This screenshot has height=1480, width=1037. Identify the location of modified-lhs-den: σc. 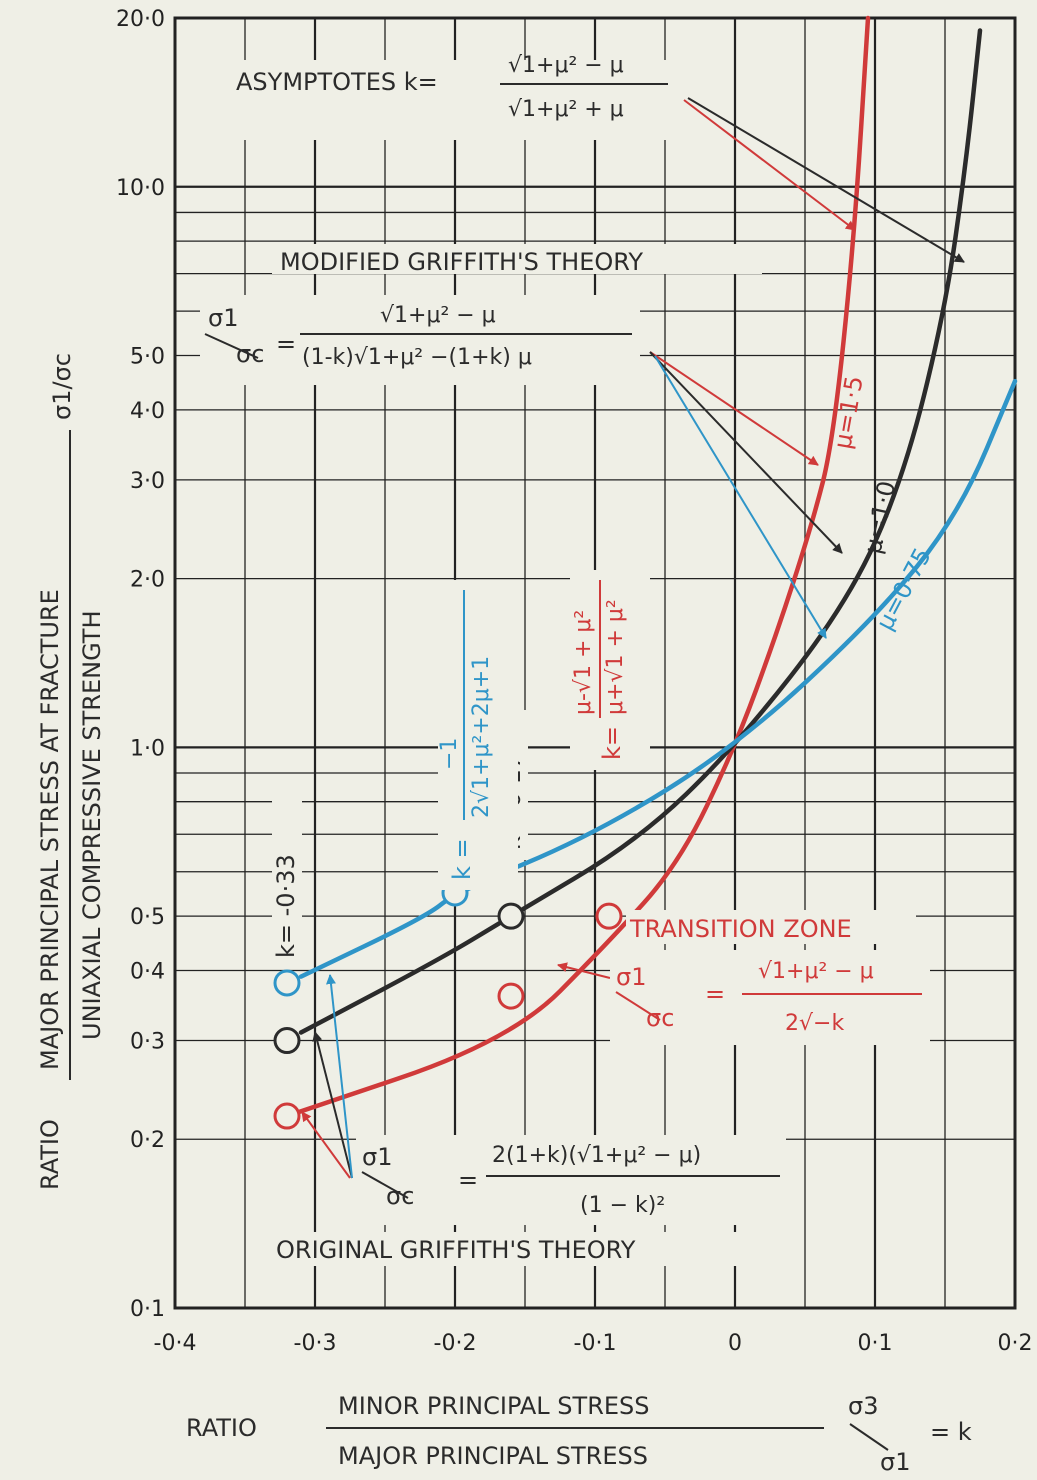
(250, 354).